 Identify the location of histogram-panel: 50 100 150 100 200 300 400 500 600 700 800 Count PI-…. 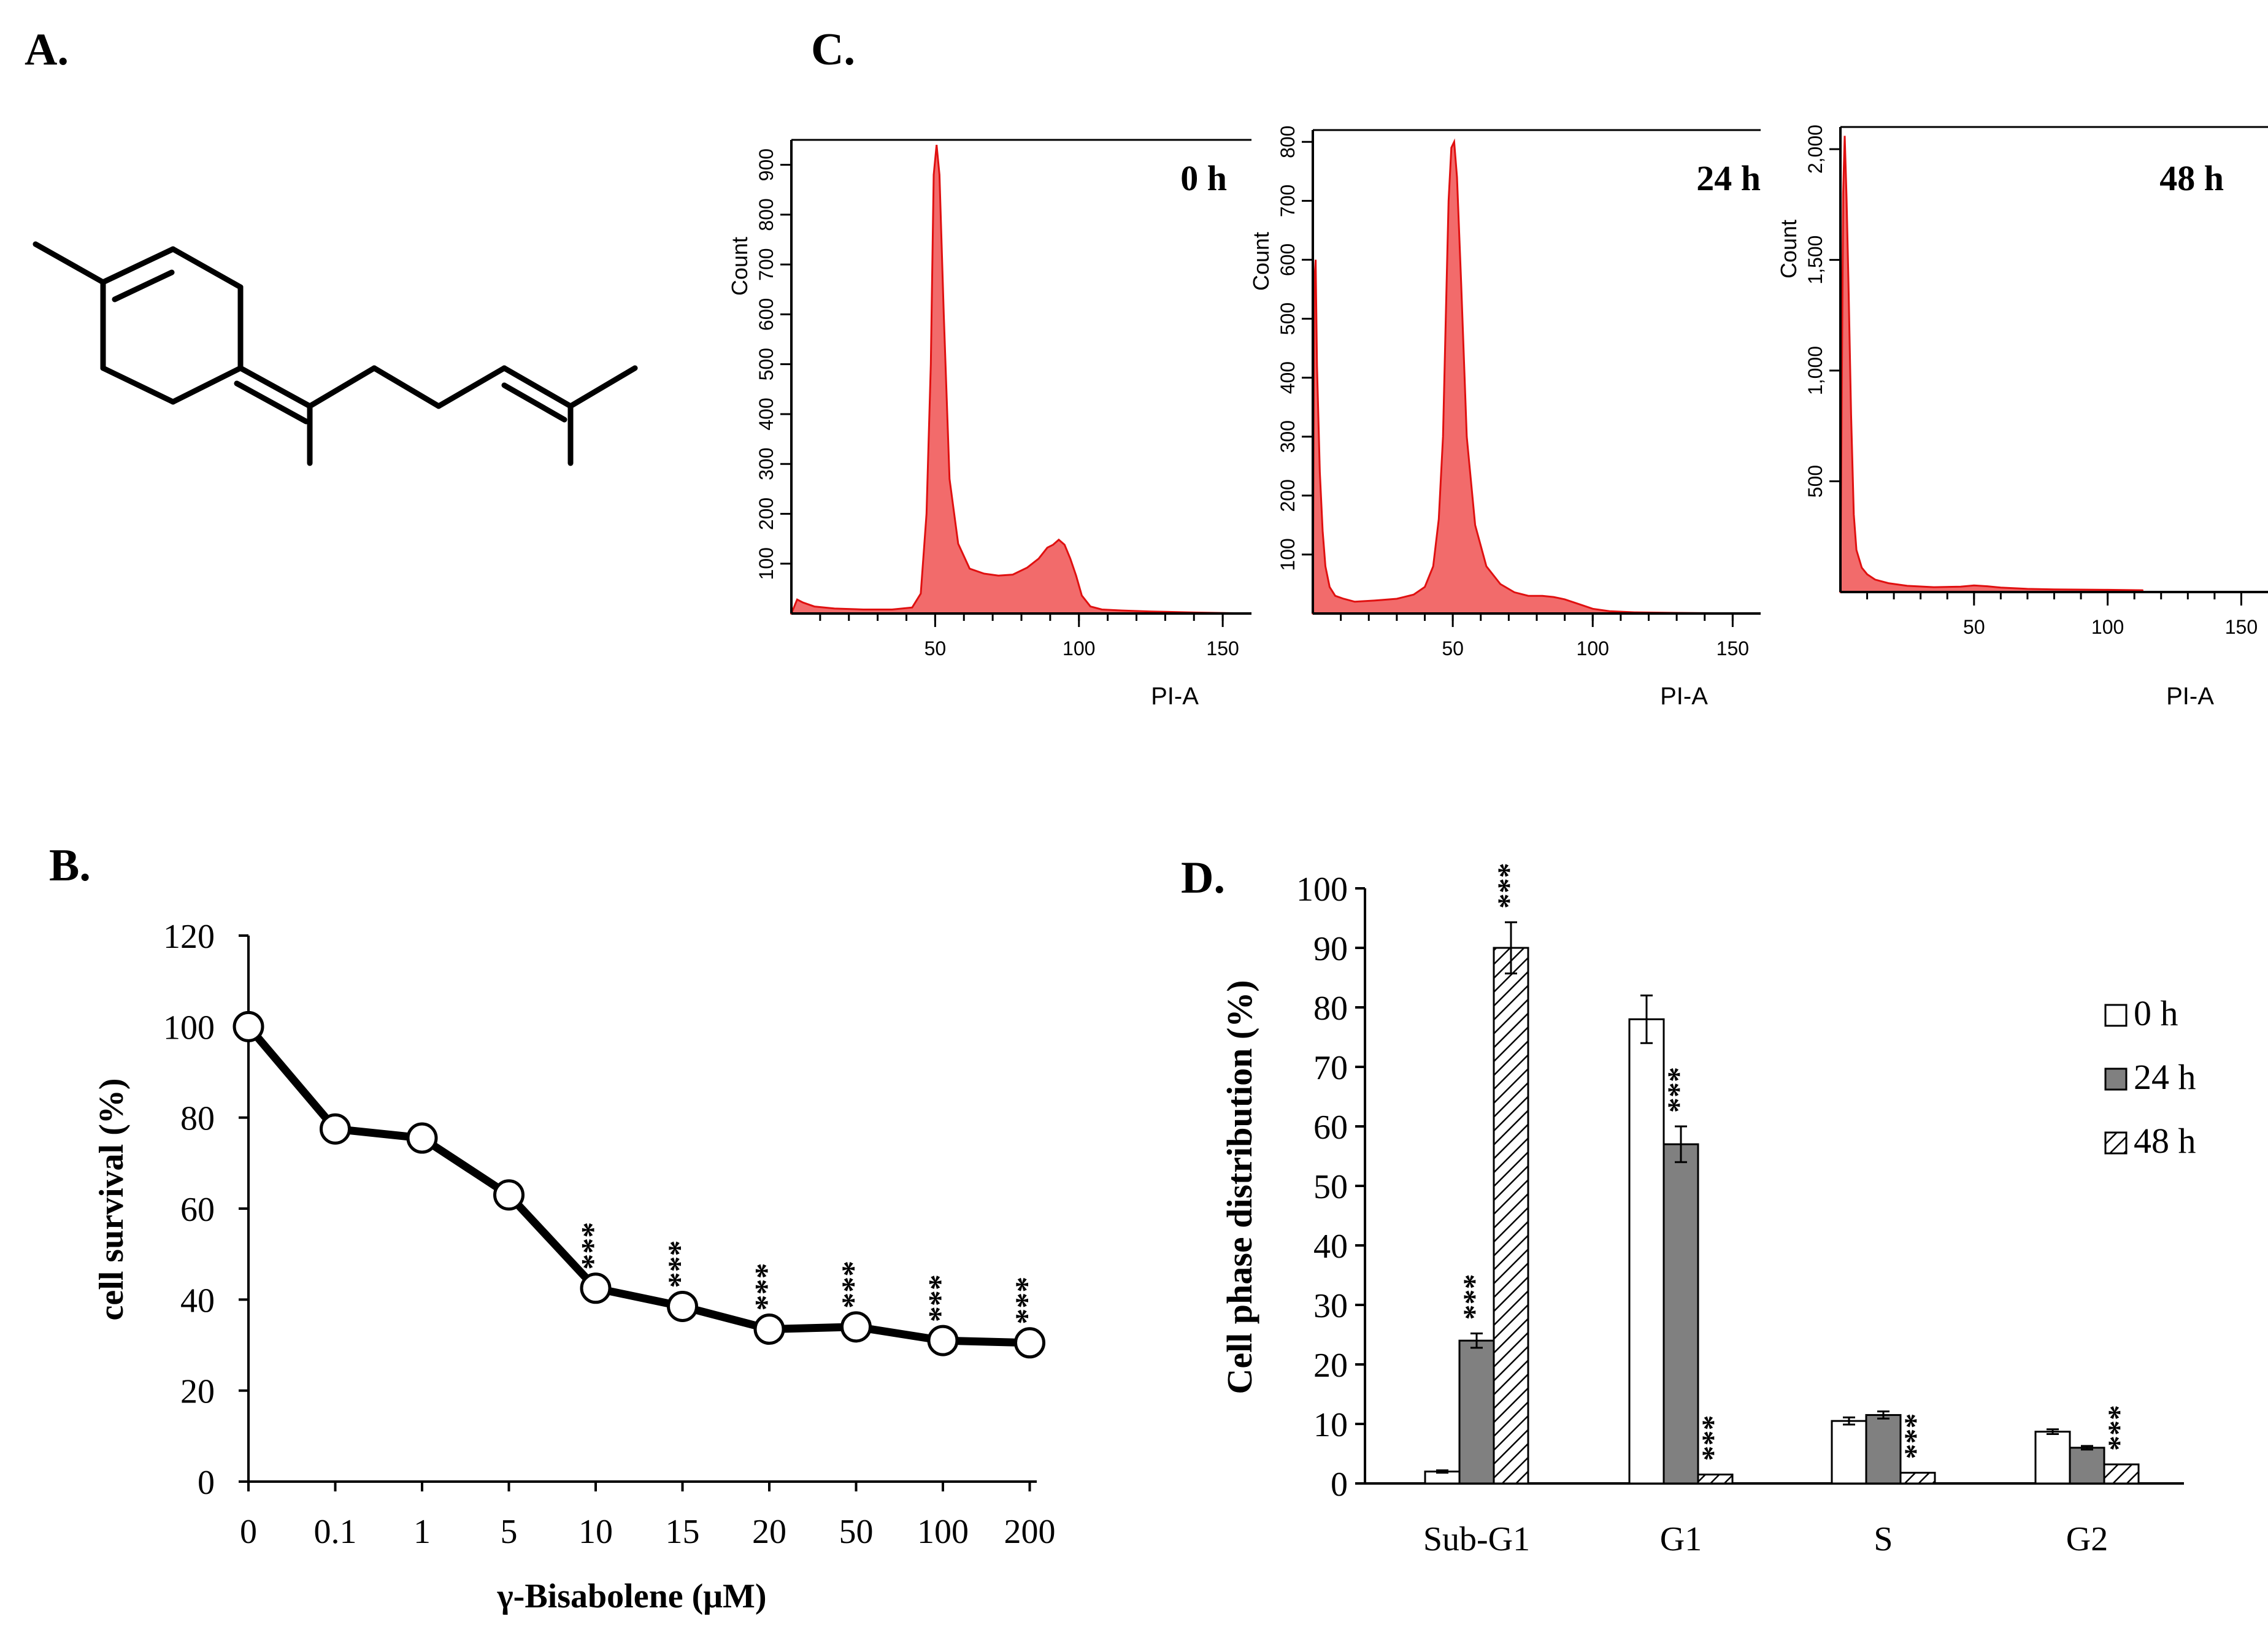
(1504, 418).